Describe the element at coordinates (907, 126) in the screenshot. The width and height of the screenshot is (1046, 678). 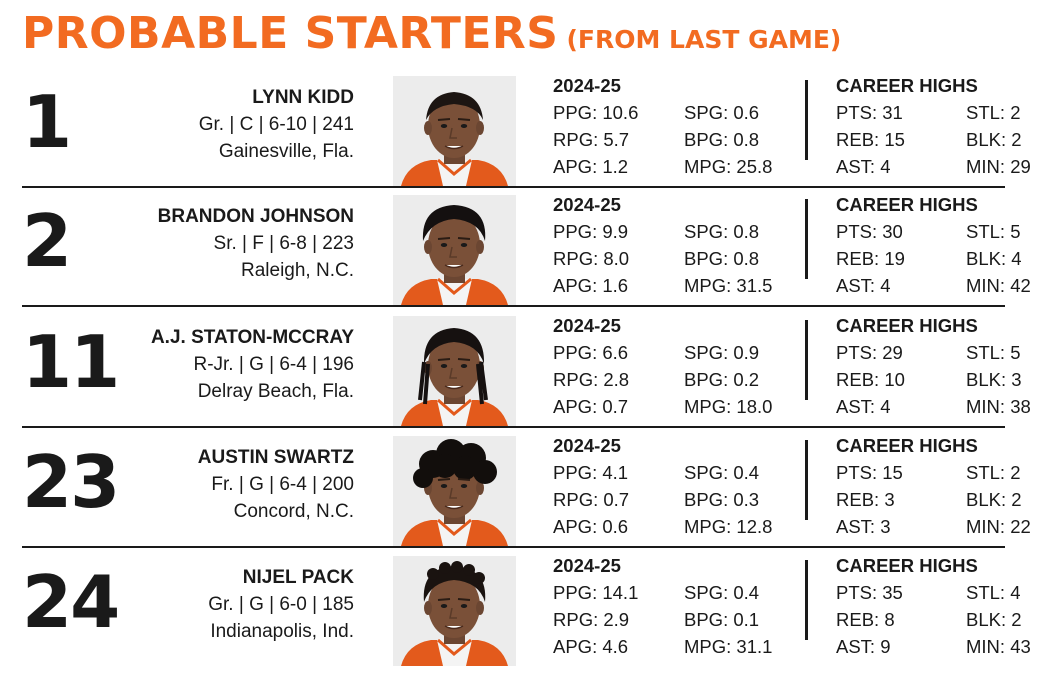
I see `career-highs: CAREER HIGHS PTS: 31 REB: 15 AST: 4` at that location.